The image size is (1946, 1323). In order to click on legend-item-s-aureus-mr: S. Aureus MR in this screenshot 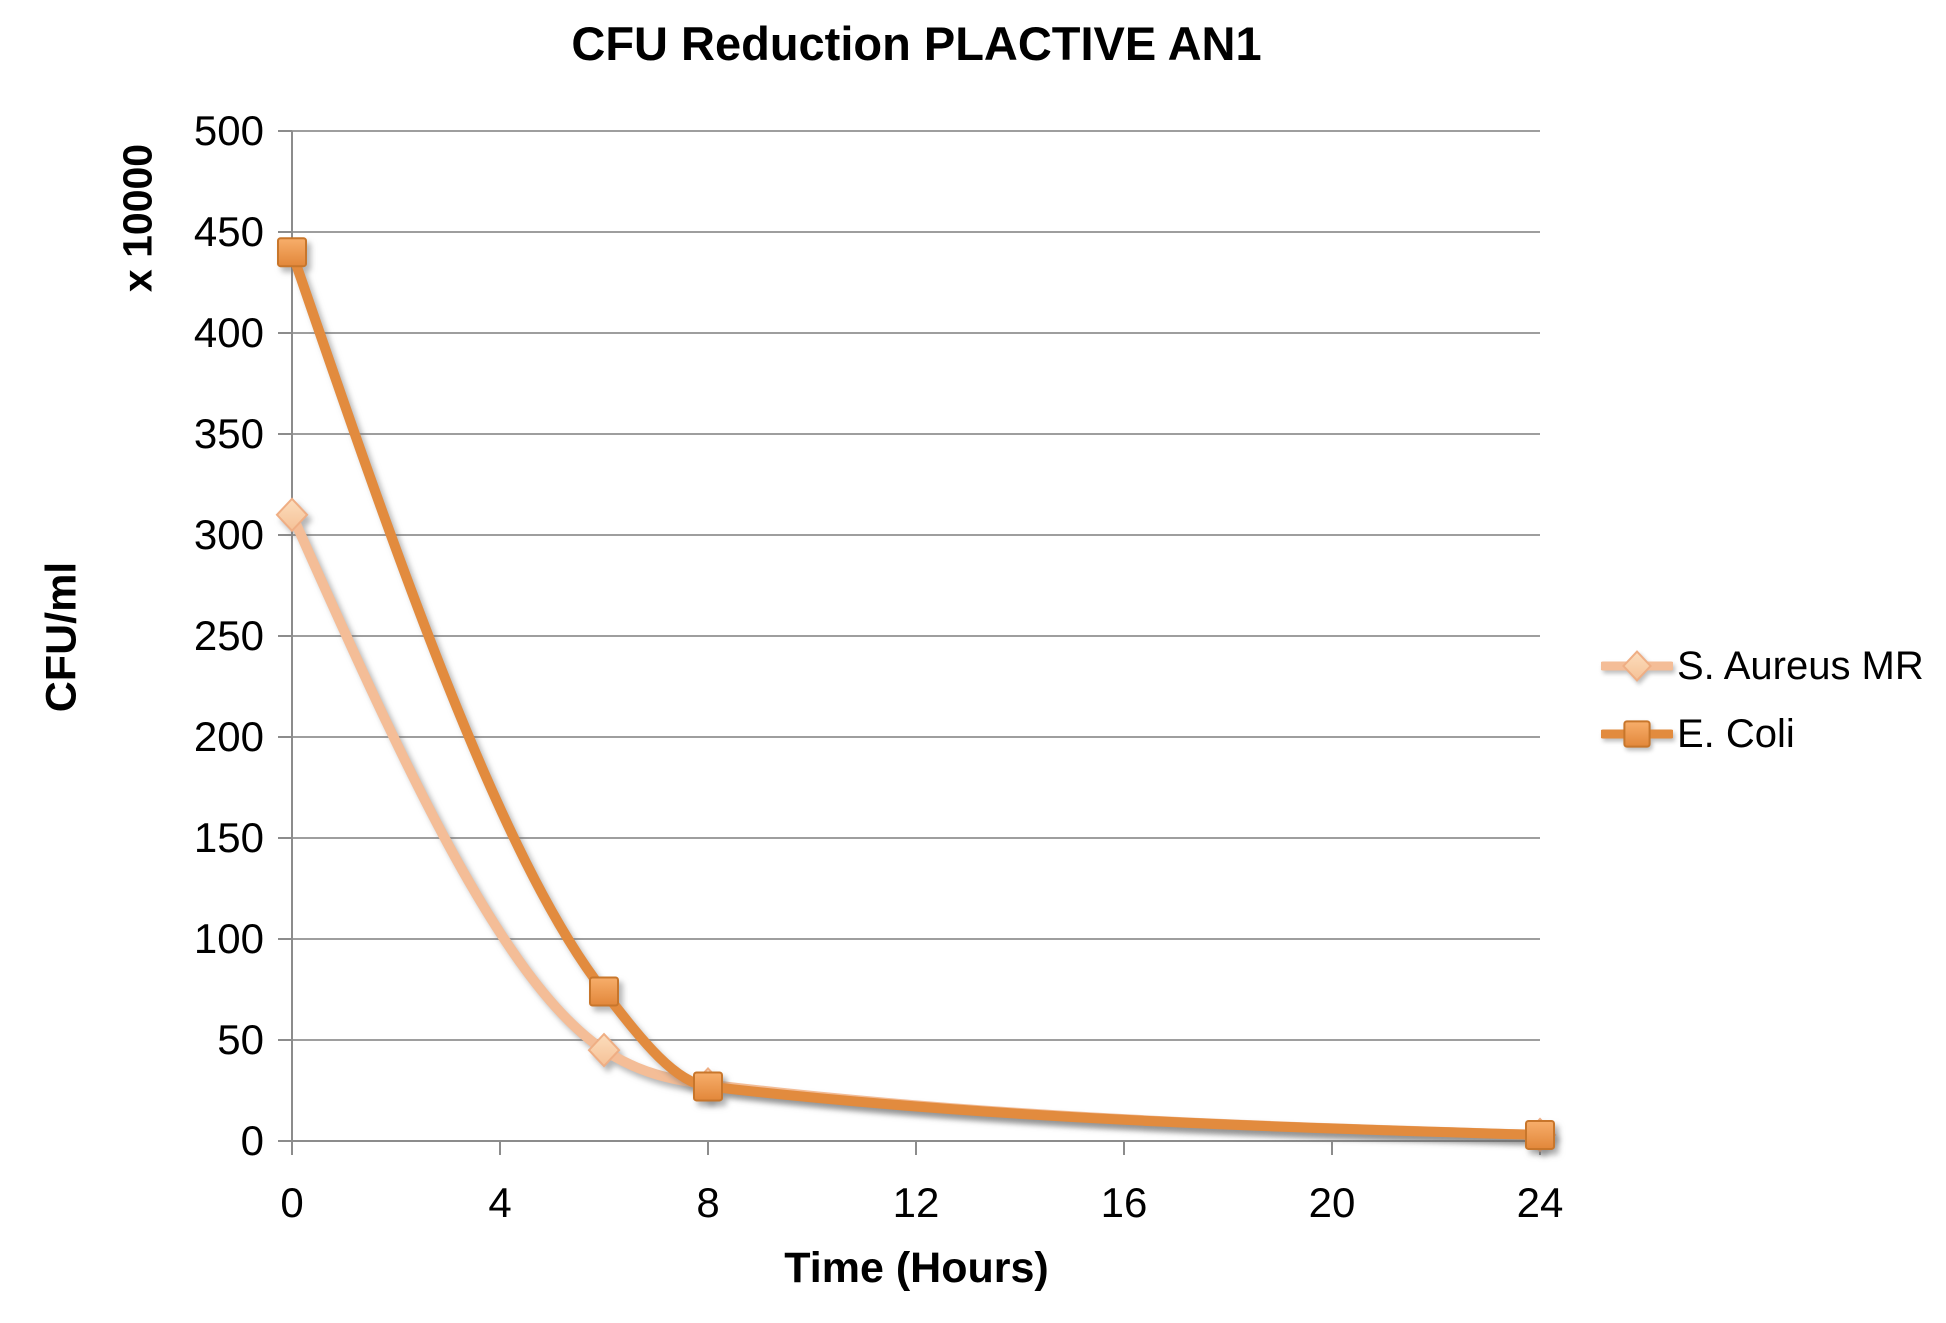, I will do `click(1762, 666)`.